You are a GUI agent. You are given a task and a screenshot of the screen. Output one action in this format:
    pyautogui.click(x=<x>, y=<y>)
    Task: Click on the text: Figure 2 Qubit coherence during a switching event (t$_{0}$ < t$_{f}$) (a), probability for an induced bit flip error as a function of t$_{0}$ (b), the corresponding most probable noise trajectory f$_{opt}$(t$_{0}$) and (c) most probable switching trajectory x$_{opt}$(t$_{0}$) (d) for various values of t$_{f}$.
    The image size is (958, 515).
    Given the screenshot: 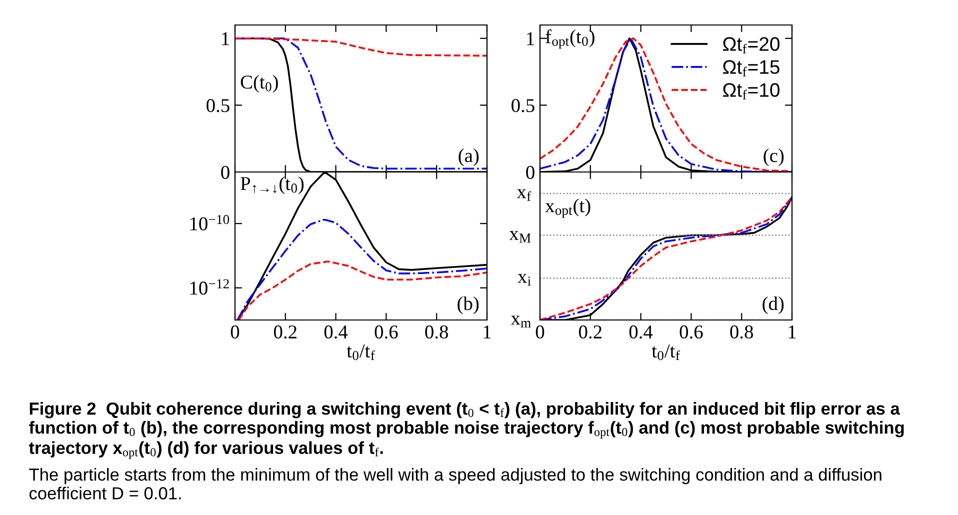 What is the action you would take?
    pyautogui.click(x=466, y=430)
    